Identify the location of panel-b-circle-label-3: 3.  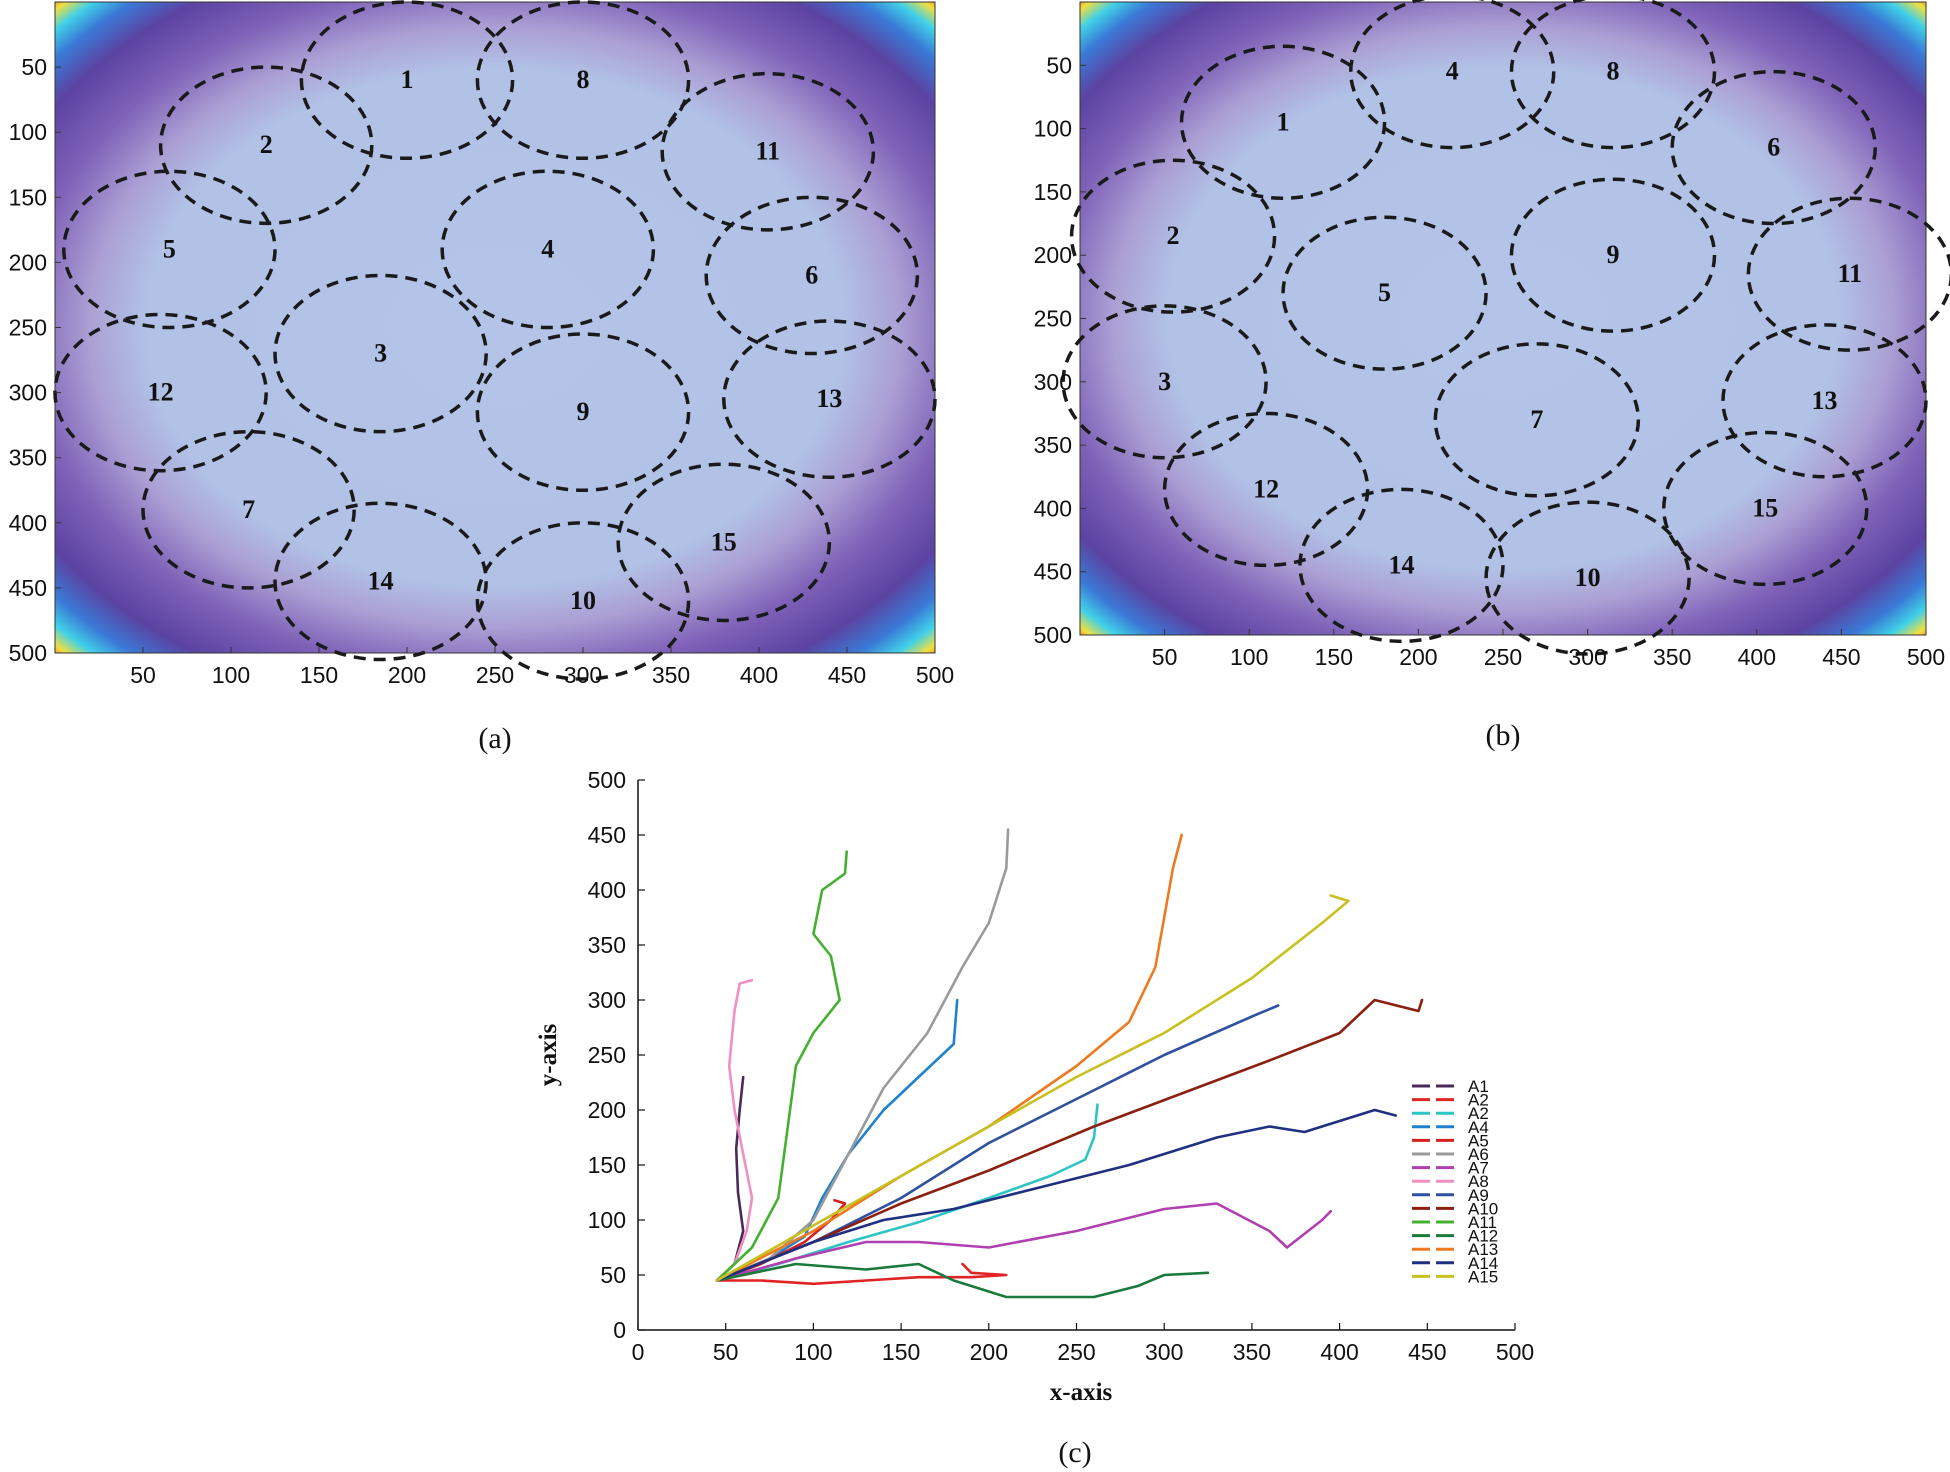
(1164, 381).